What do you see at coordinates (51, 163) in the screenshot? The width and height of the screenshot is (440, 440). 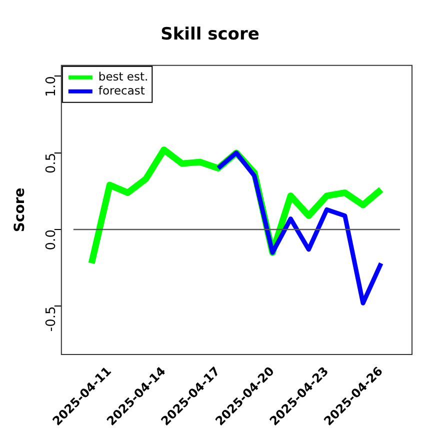 I see `y-tick-label: 0.5` at bounding box center [51, 163].